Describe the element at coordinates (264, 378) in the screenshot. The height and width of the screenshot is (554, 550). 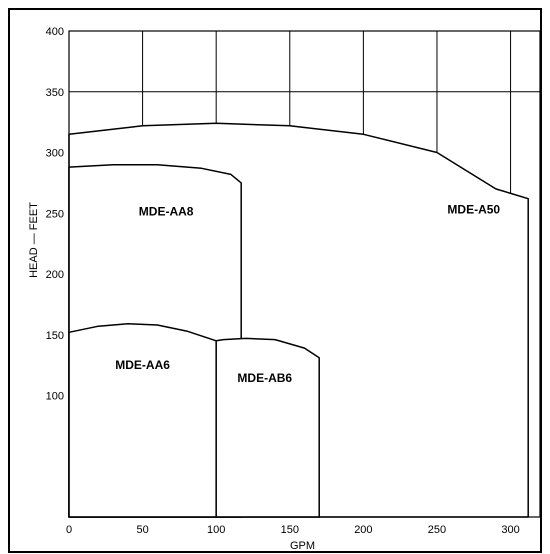
I see `region-label-mde-ab6: MDE-AB6` at that location.